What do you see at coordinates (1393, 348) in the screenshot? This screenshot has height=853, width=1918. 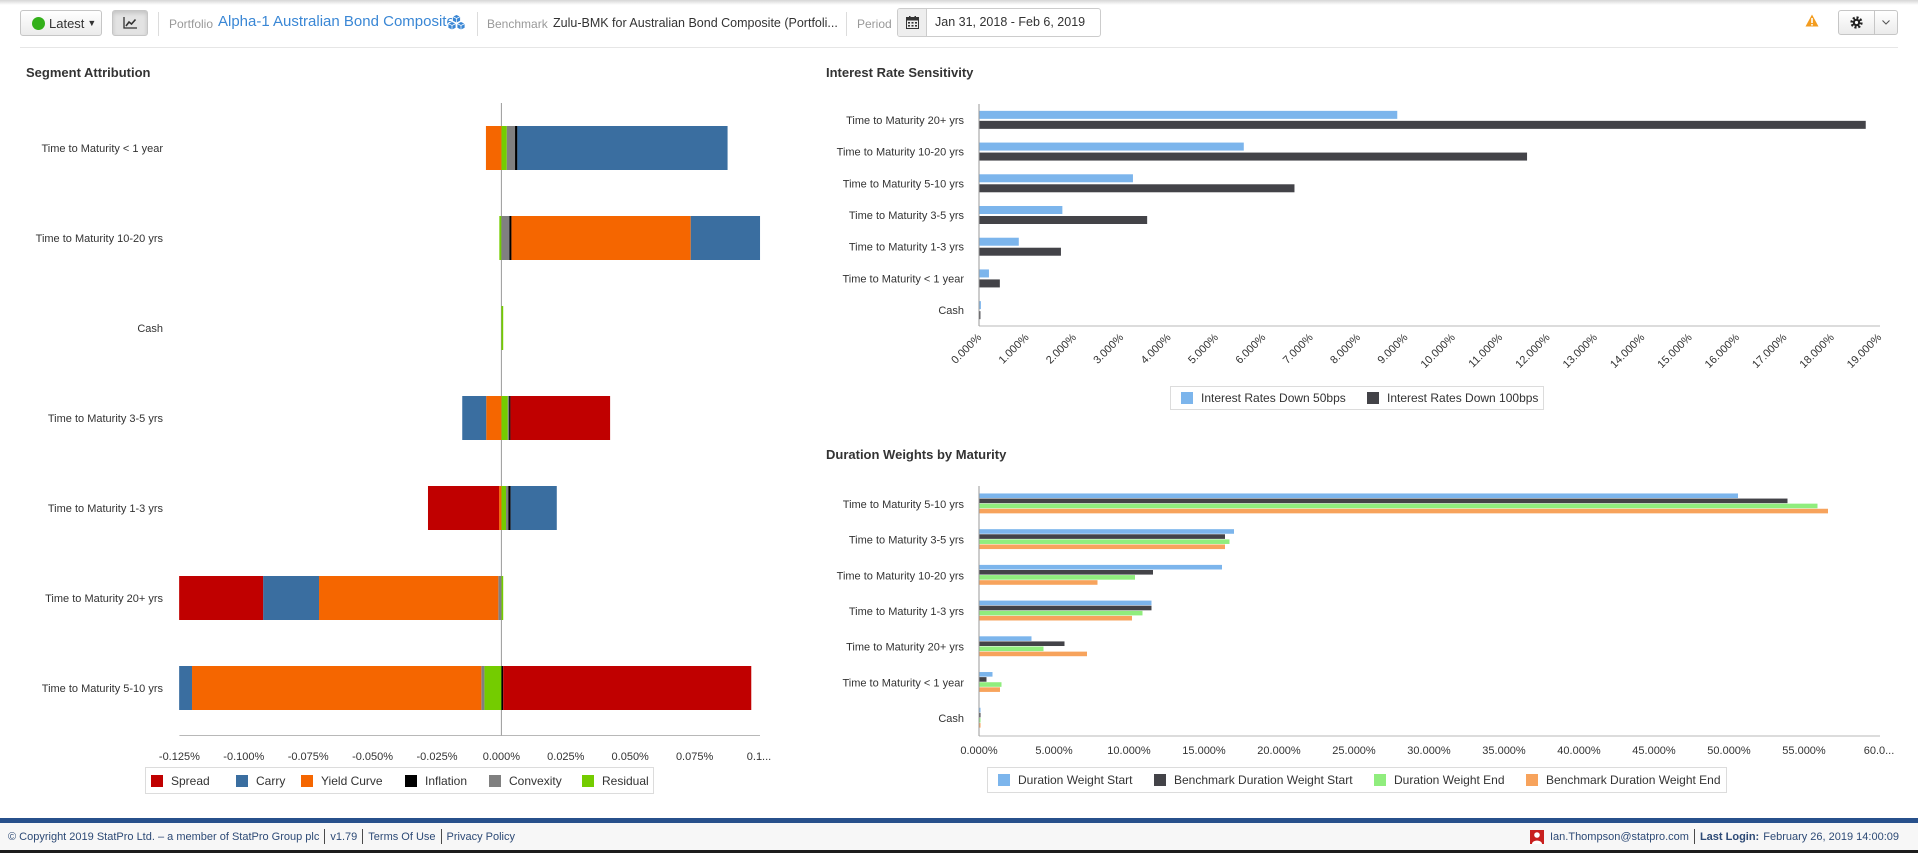 I see `tick-label: 9.000%` at bounding box center [1393, 348].